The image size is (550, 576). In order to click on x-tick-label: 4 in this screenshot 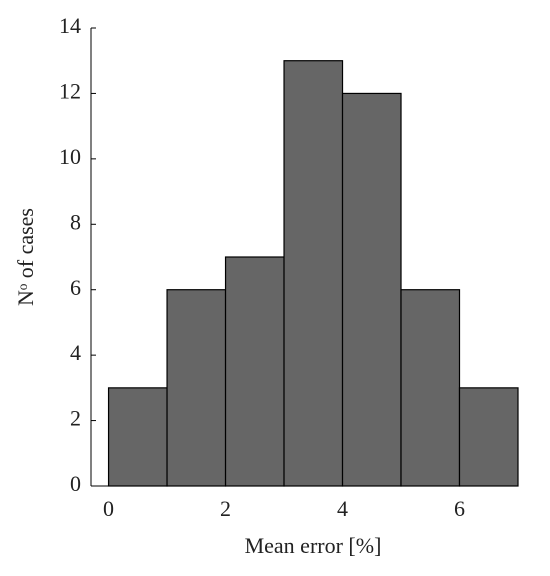, I will do `click(342, 508)`.